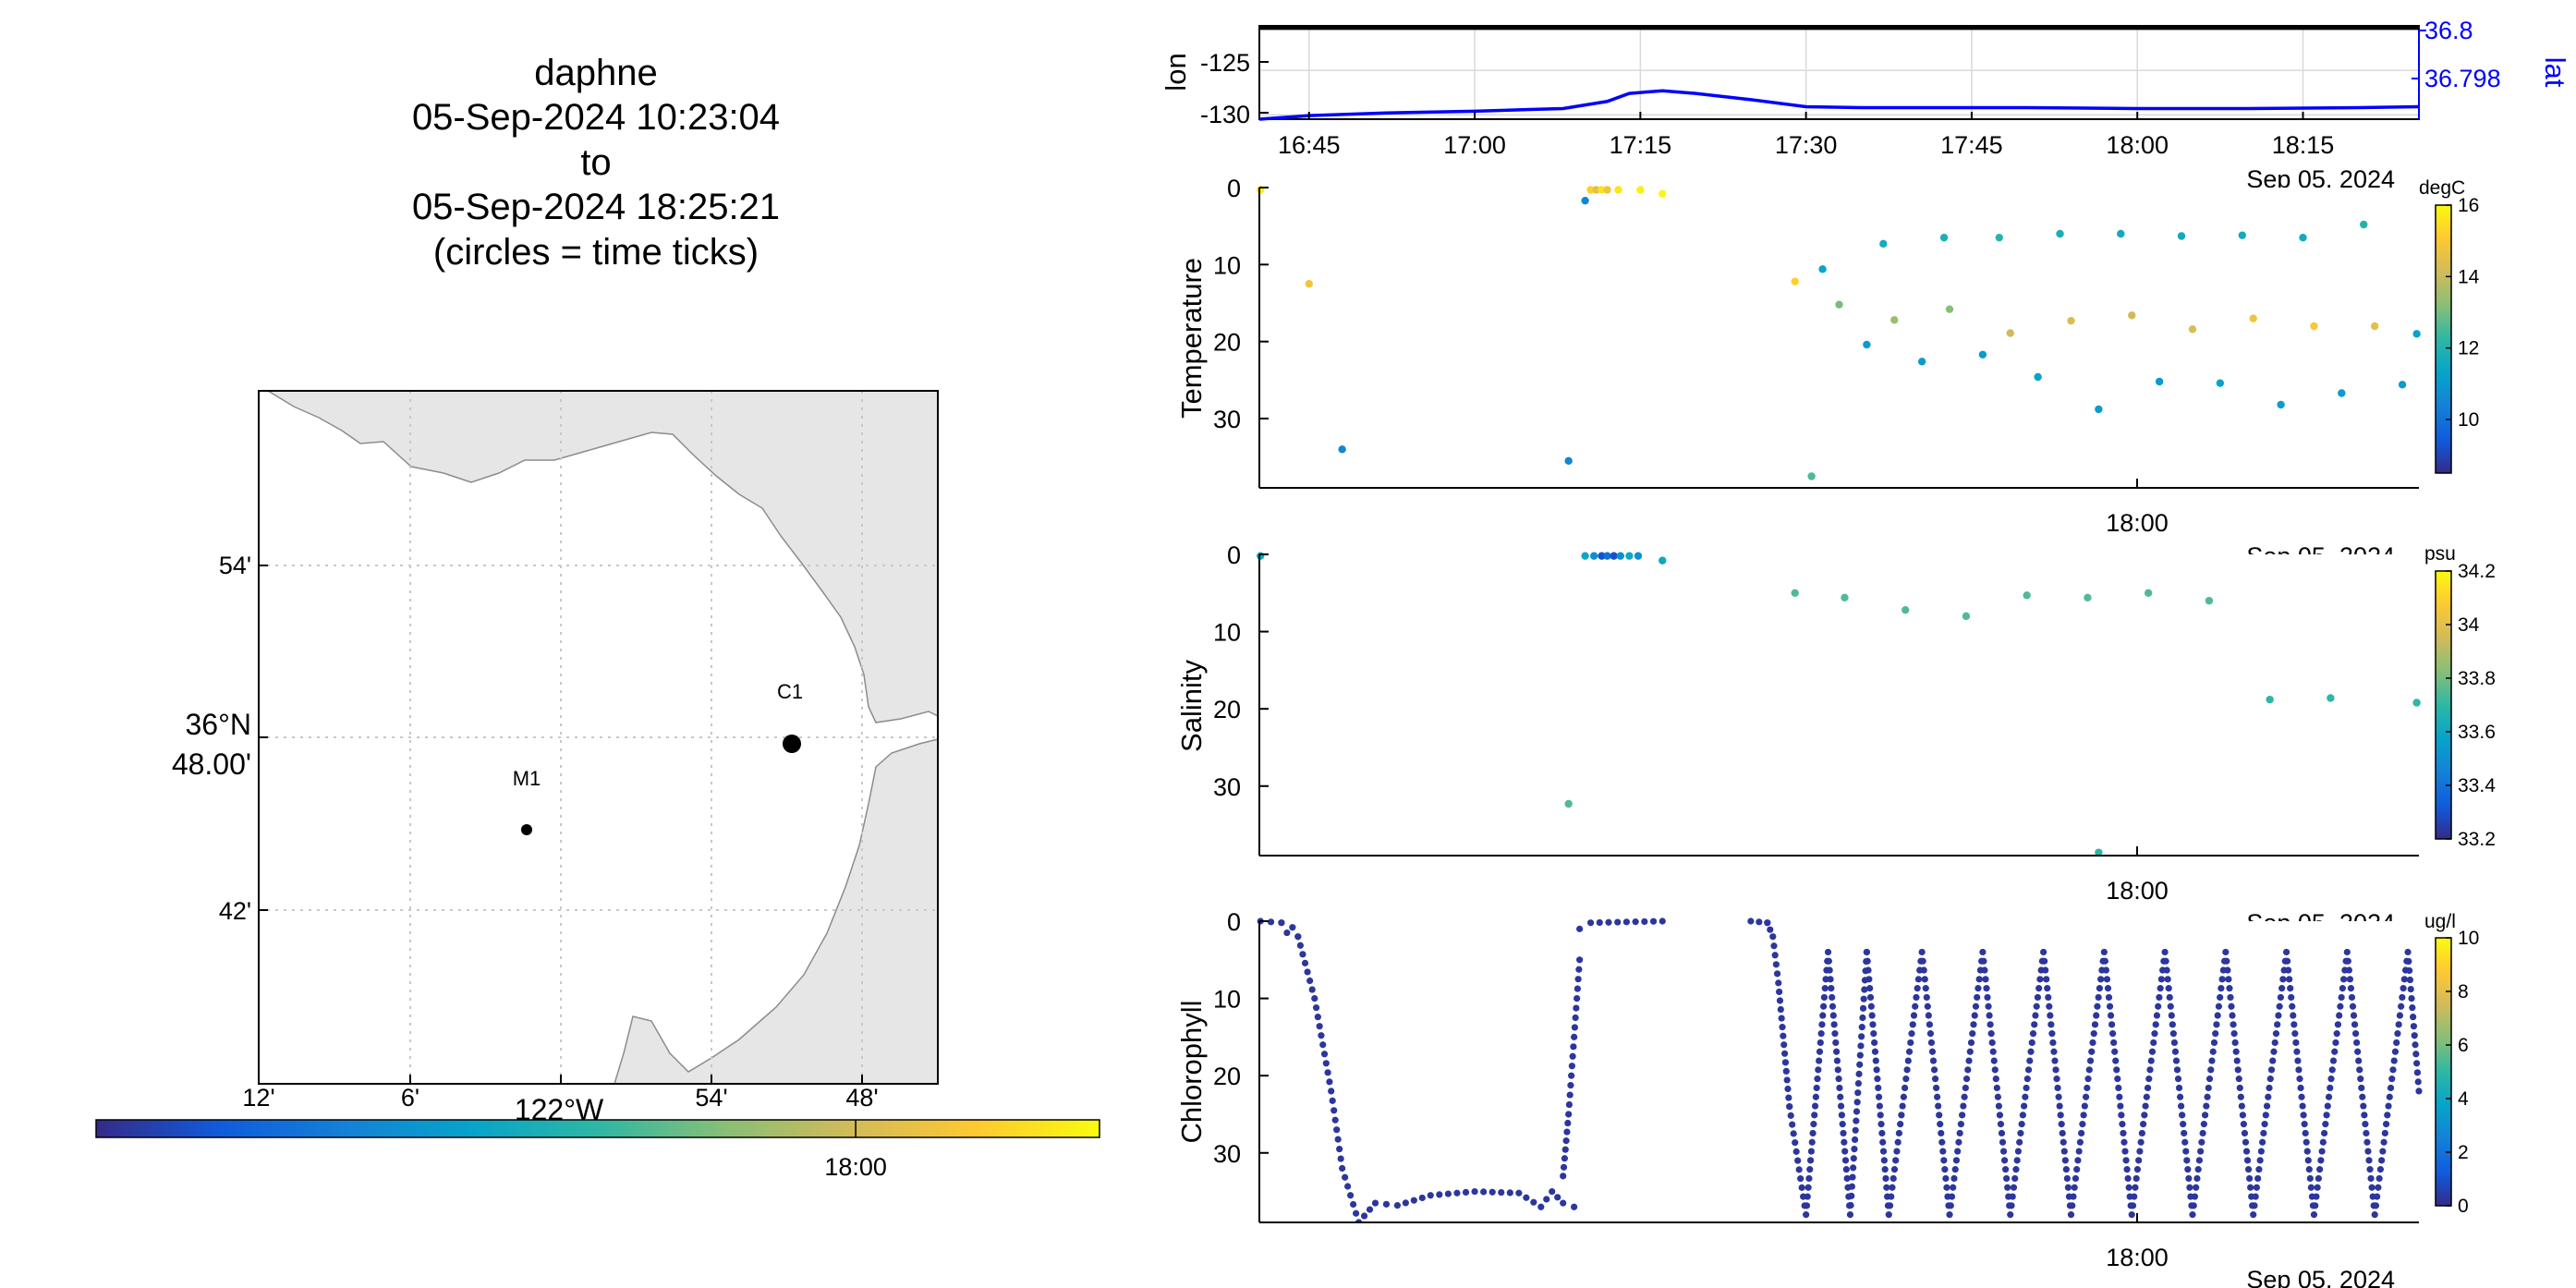 The width and height of the screenshot is (2576, 1288). What do you see at coordinates (1474, 145) in the screenshot?
I see `position-x-tick-label: 17:00` at bounding box center [1474, 145].